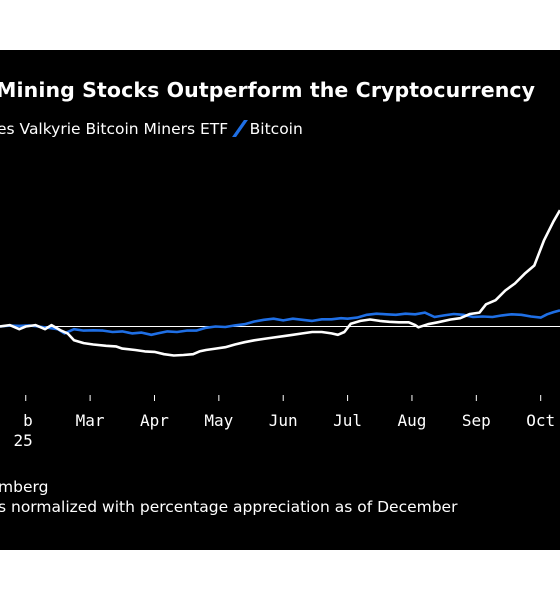 The image size is (560, 600). Describe the element at coordinates (90, 420) in the screenshot. I see `x-tick-label: Mar` at that location.